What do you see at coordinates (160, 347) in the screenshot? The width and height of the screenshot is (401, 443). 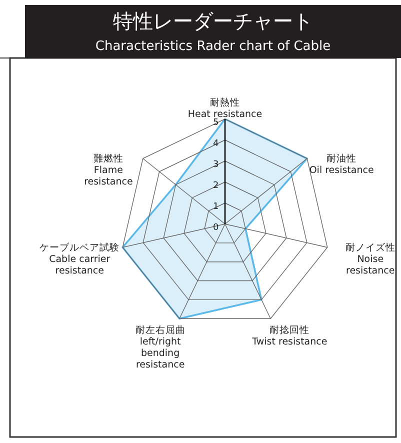 I see `spoke-label: 耐左右屈曲 left/right bending resistance` at bounding box center [160, 347].